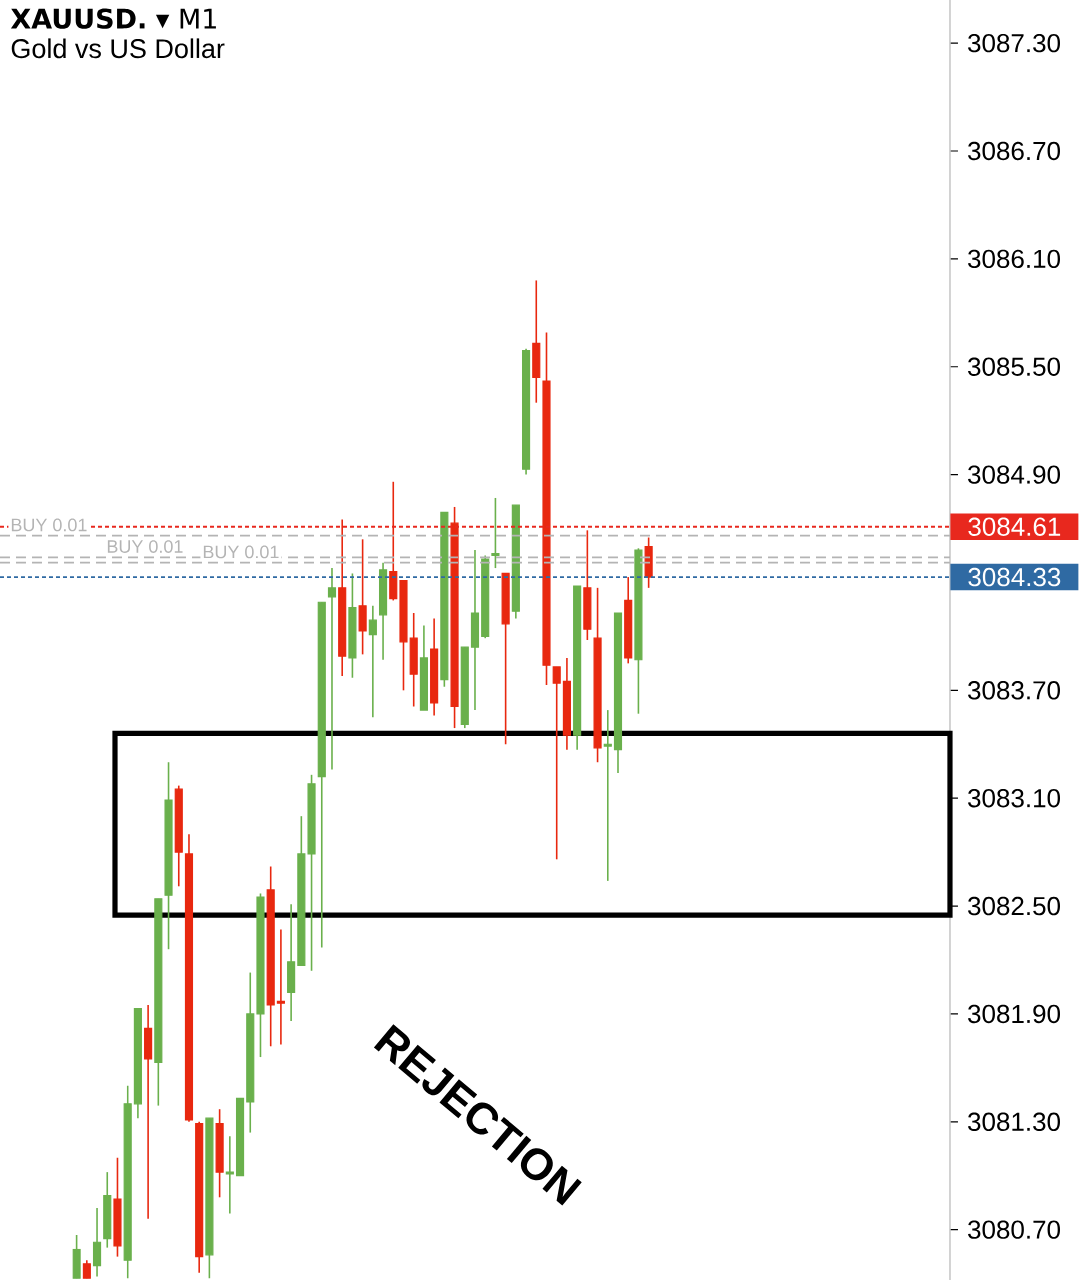 The height and width of the screenshot is (1280, 1092). I want to click on y-tick-label: 3083.70, so click(1014, 690).